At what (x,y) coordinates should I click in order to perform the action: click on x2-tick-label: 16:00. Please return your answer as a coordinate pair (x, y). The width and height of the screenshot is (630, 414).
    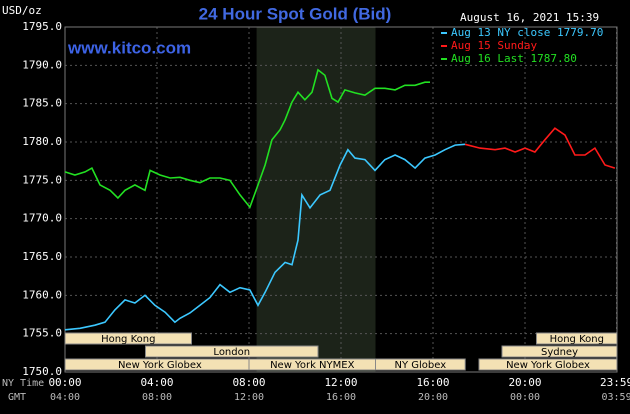
    Looking at the image, I should click on (341, 397).